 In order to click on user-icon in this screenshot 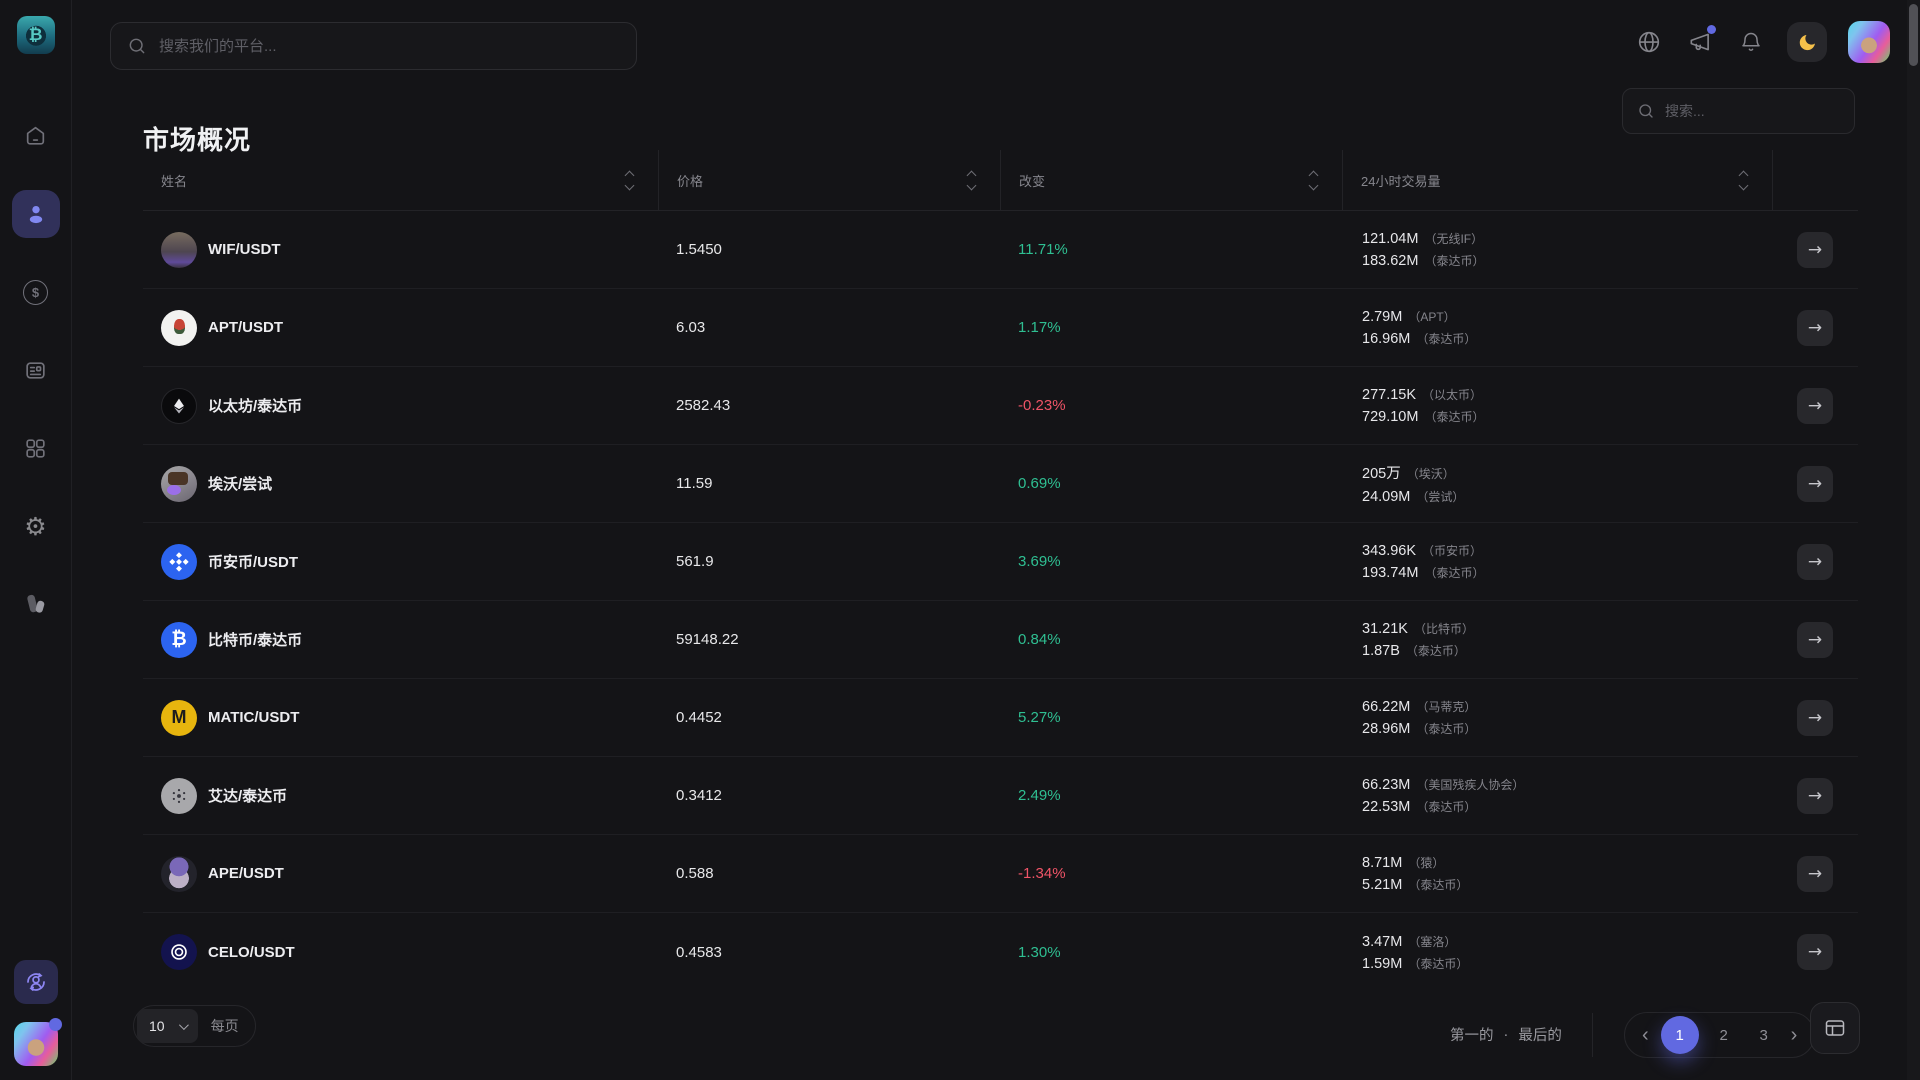, I will do `click(36, 214)`.